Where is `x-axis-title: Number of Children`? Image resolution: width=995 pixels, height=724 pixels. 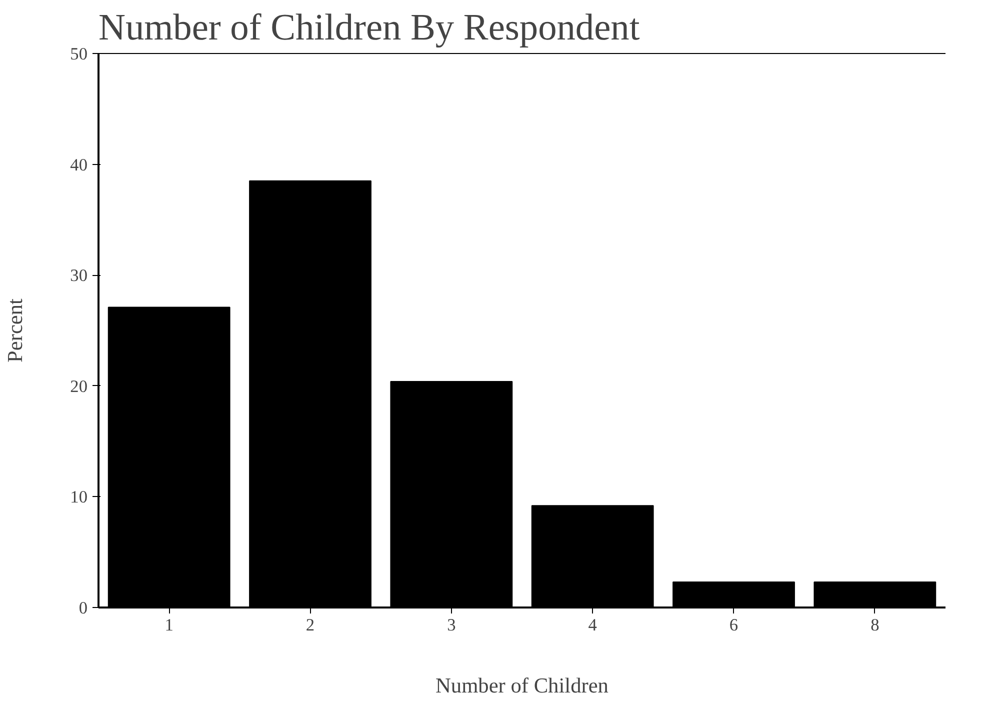 x-axis-title: Number of Children is located at coordinates (522, 686).